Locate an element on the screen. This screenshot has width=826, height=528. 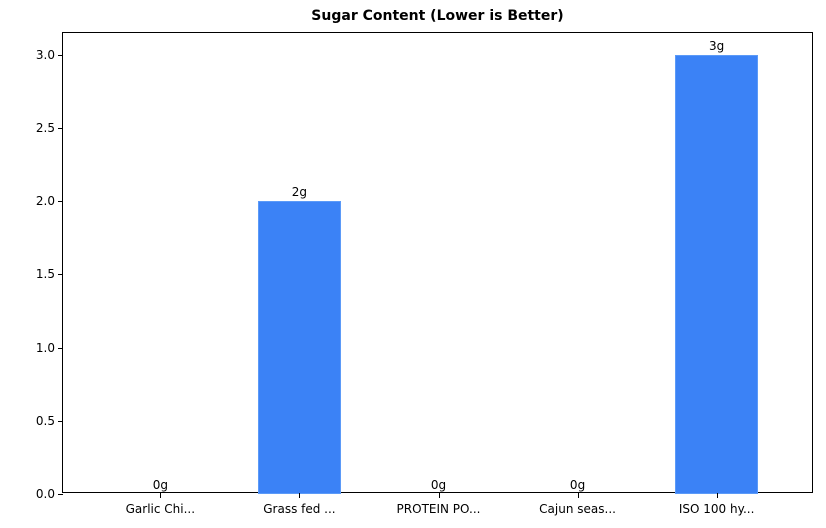
y-tick-label: 1.0 is located at coordinates (45, 347).